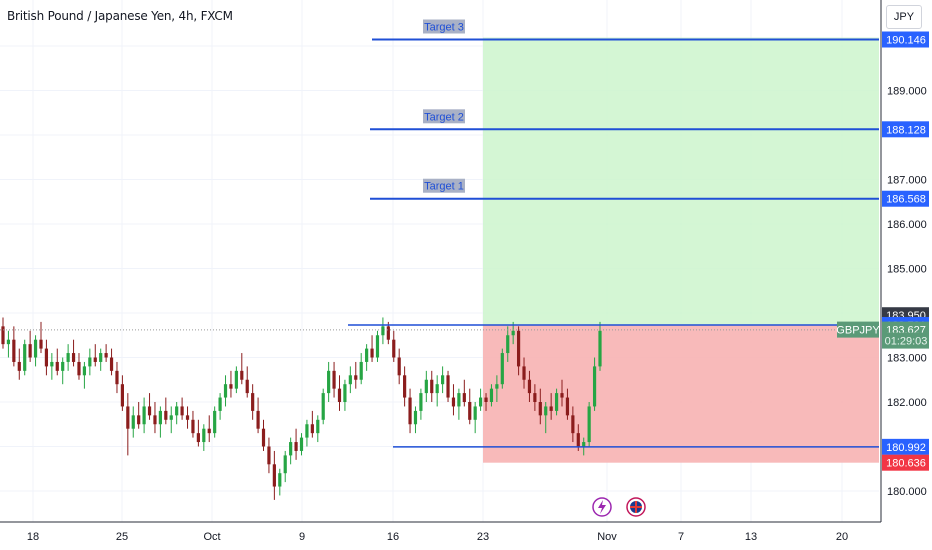 The width and height of the screenshot is (932, 550). Describe the element at coordinates (120, 16) in the screenshot. I see `symbol-title: British Pound / Japanese Yen, 4h, FXCM` at that location.